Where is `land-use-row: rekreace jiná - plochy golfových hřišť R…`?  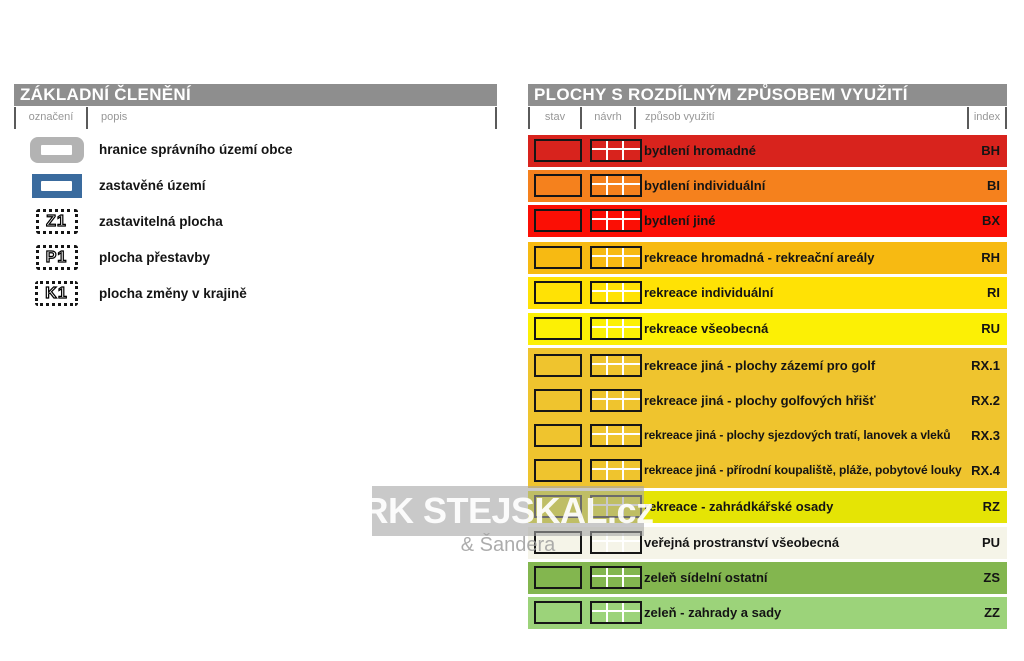
land-use-row: rekreace jiná - plochy golfových hřišť R… is located at coordinates (767, 400).